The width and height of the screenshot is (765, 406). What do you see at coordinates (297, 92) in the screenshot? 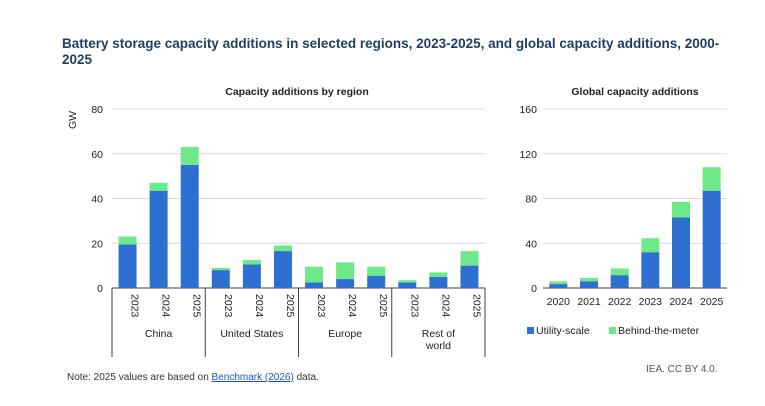
I see `region-panel-title: Capacity additions by region` at bounding box center [297, 92].